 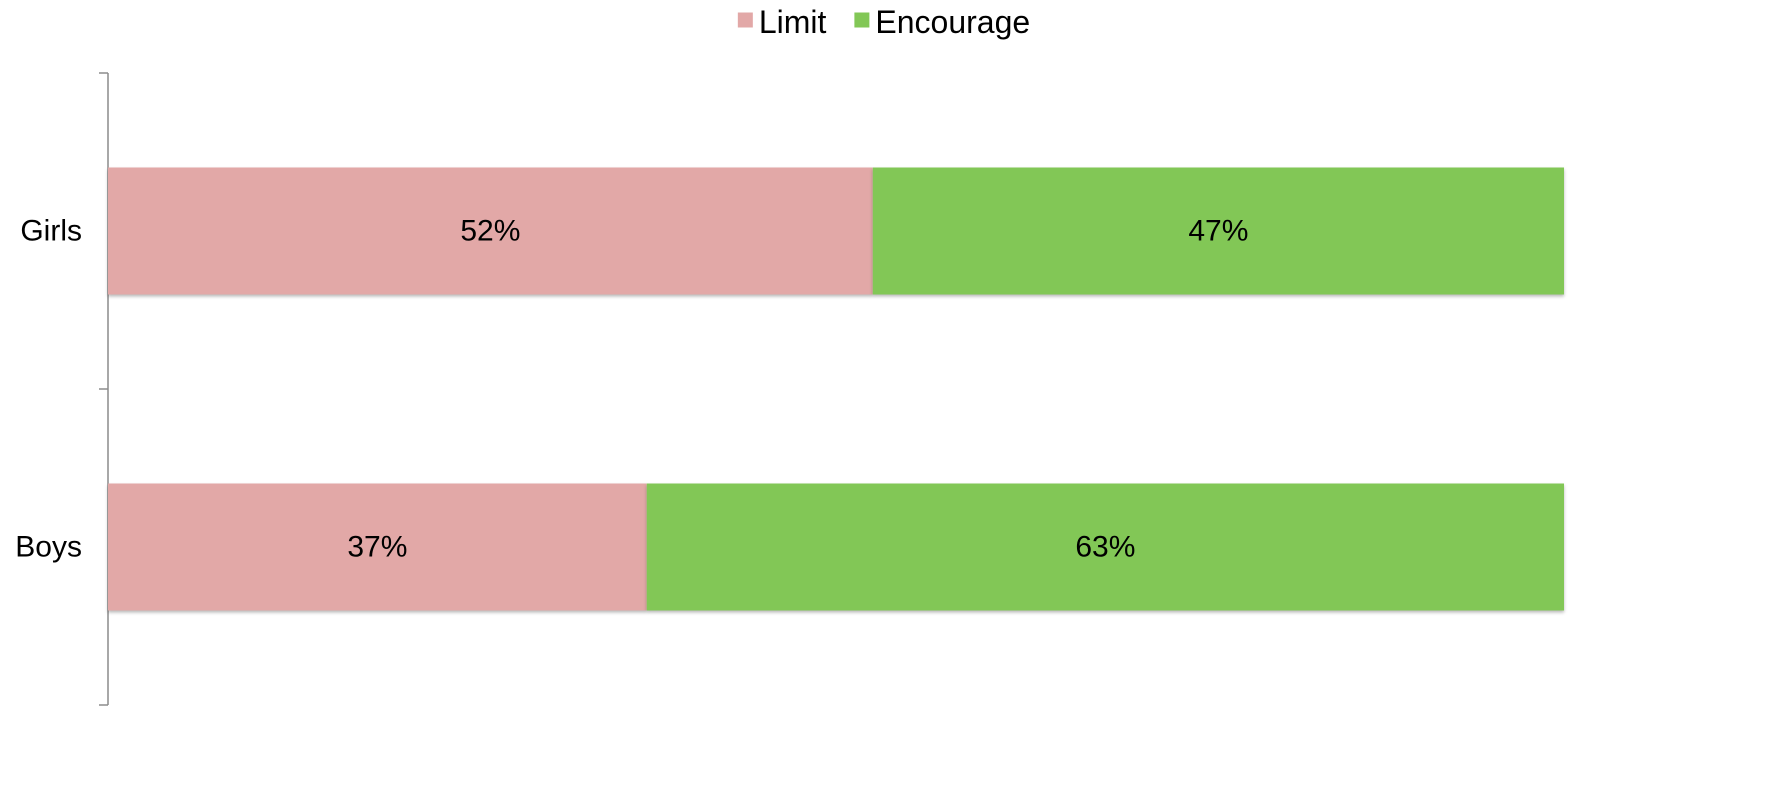 I want to click on bar-boys-limit, so click(x=377, y=547).